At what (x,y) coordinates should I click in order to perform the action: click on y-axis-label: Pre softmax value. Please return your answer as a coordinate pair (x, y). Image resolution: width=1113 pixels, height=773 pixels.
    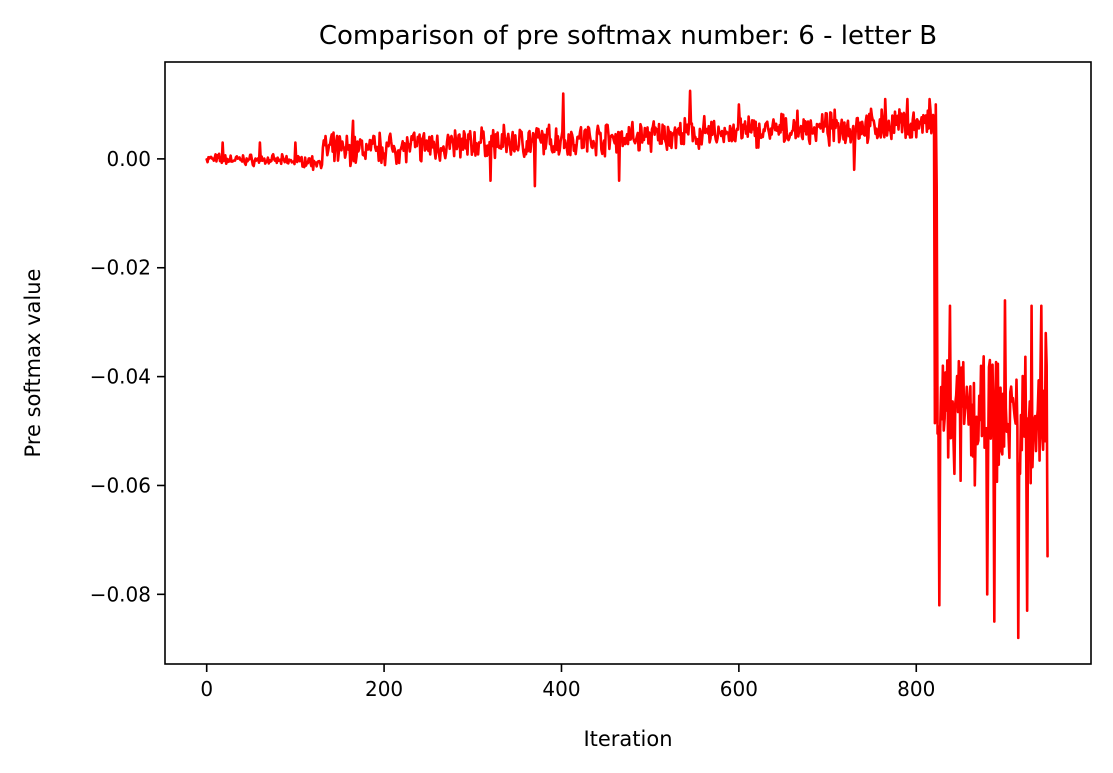
    Looking at the image, I should click on (33, 363).